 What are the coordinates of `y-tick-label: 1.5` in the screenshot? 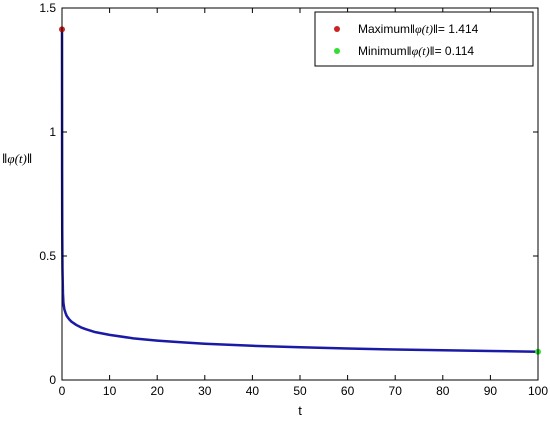 It's located at (47, 8).